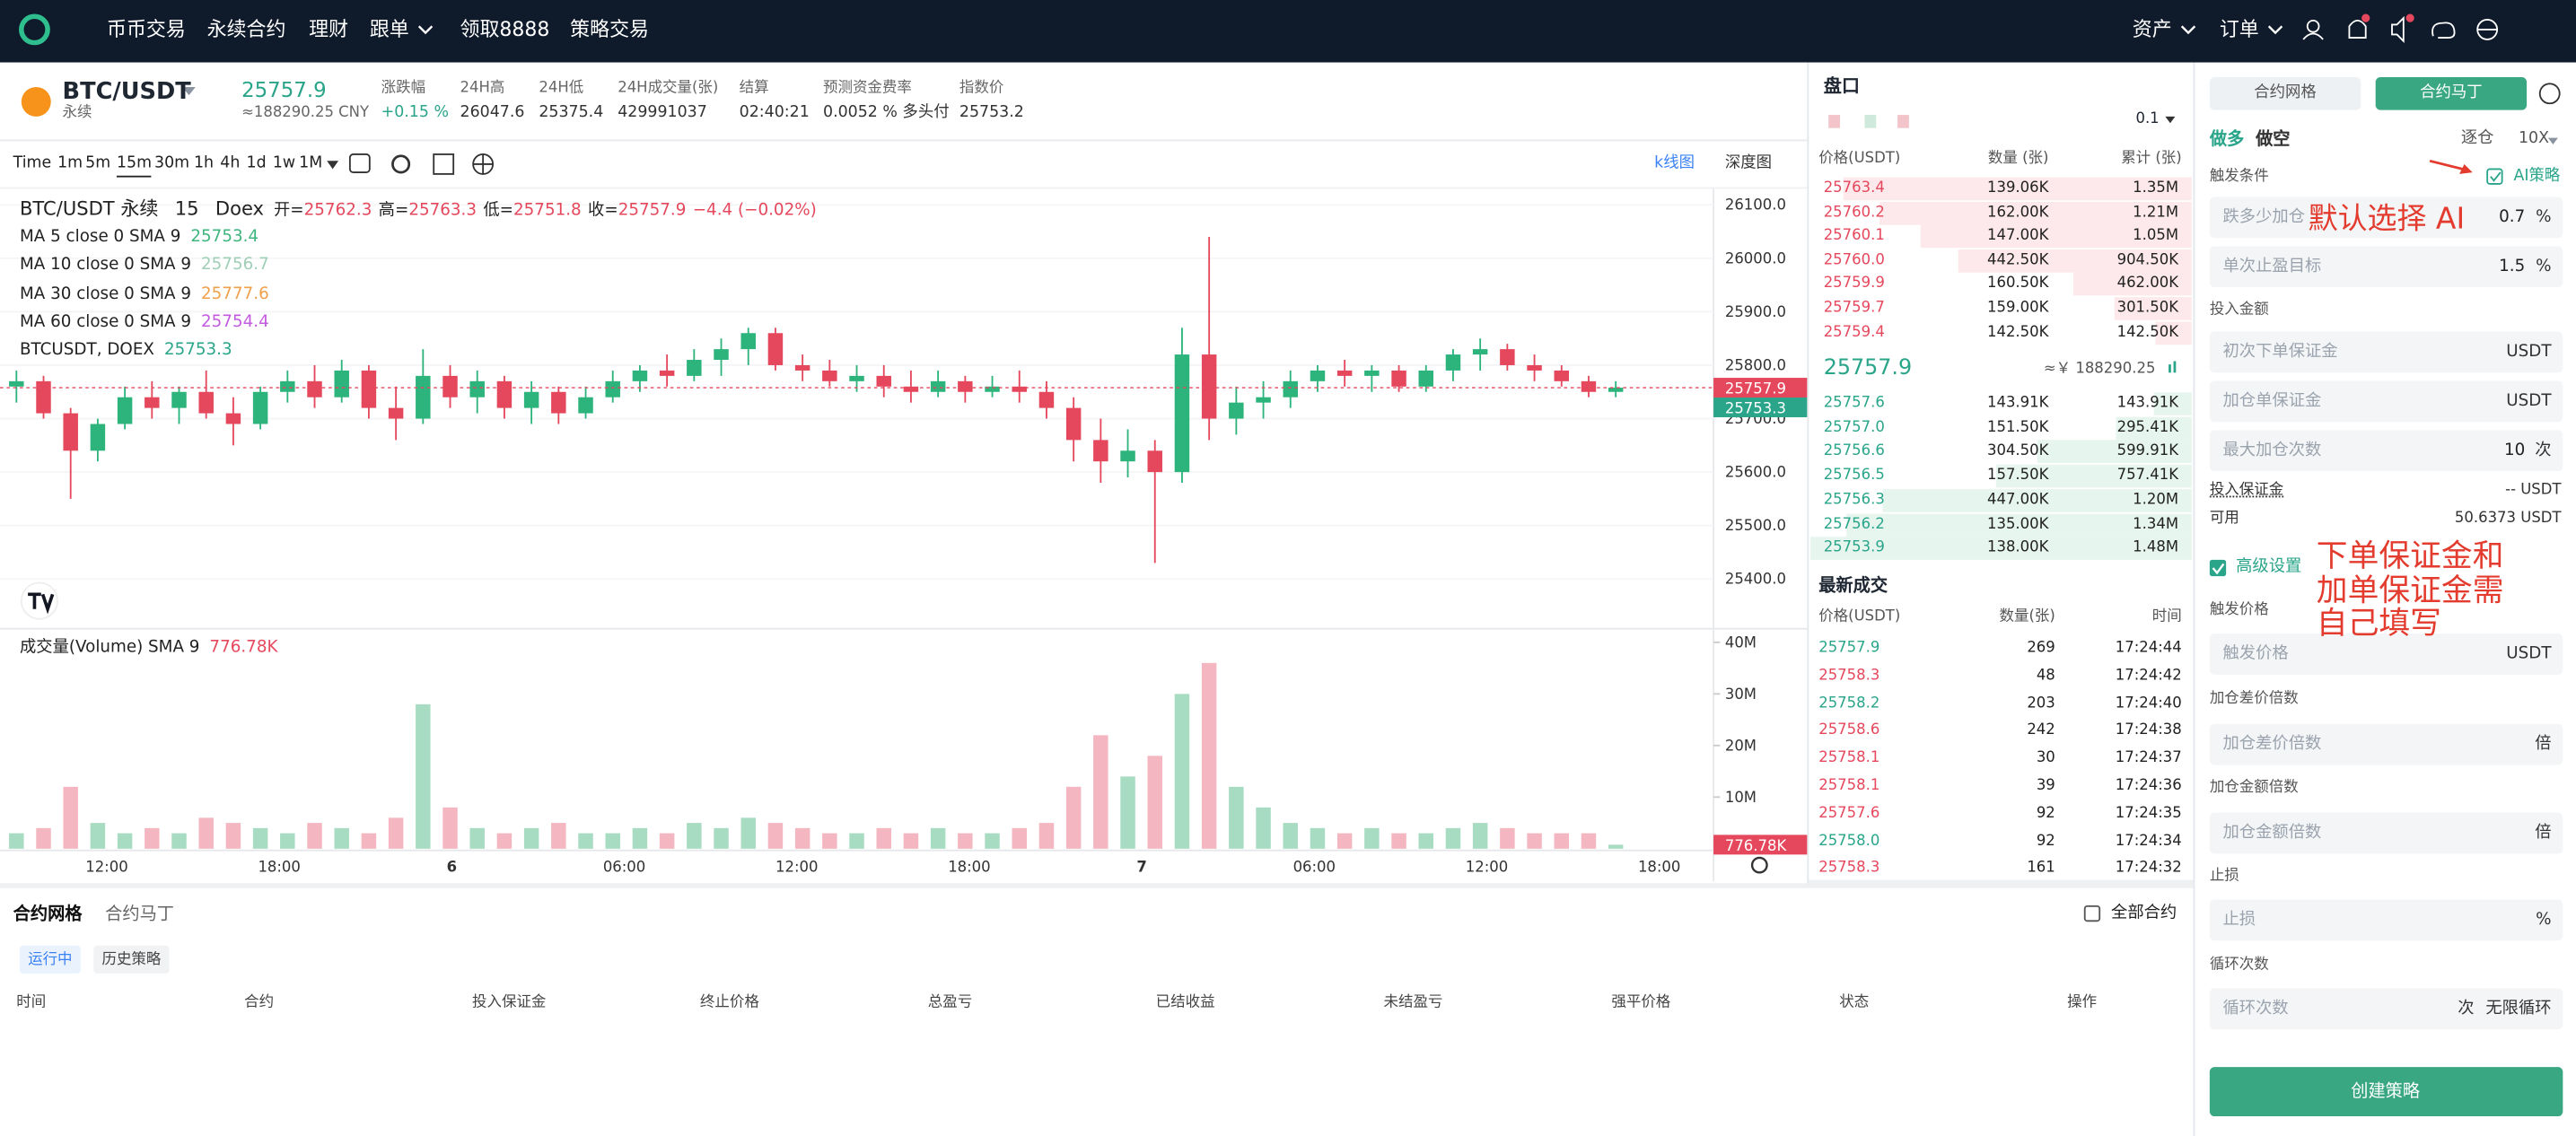  I want to click on sub-tab-label: 历史策略, so click(131, 960).